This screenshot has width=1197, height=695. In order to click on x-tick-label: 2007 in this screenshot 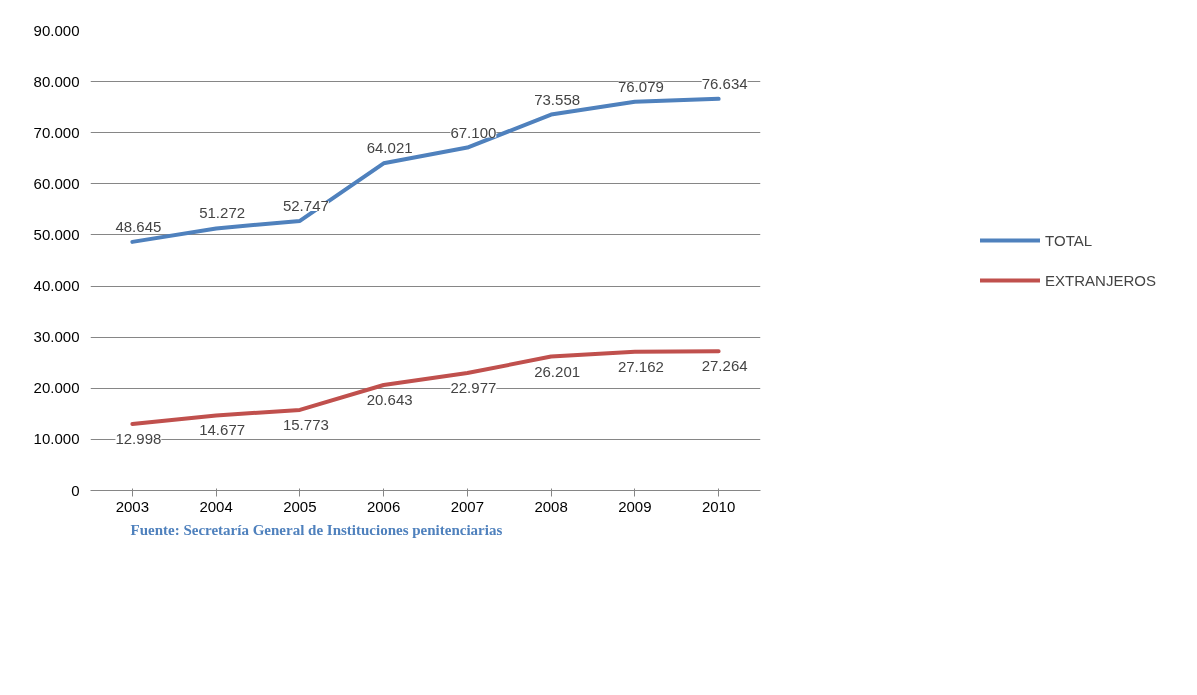, I will do `click(467, 506)`.